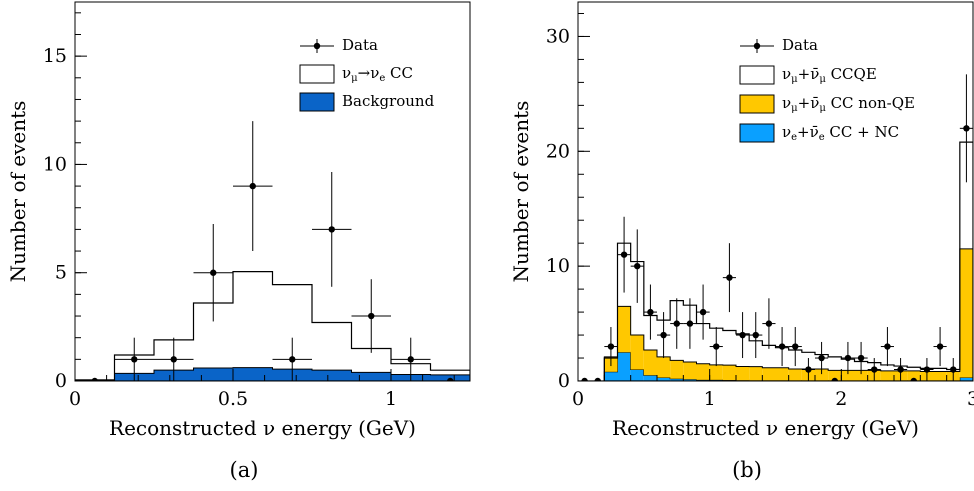  Describe the element at coordinates (747, 470) in the screenshot. I see `panel-caption: (b)` at that location.